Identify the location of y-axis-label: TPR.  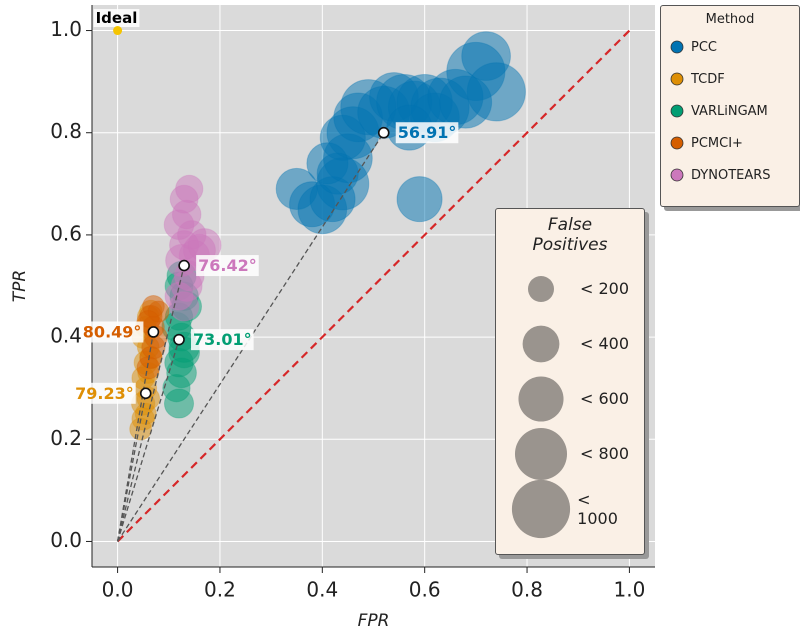
(20, 286).